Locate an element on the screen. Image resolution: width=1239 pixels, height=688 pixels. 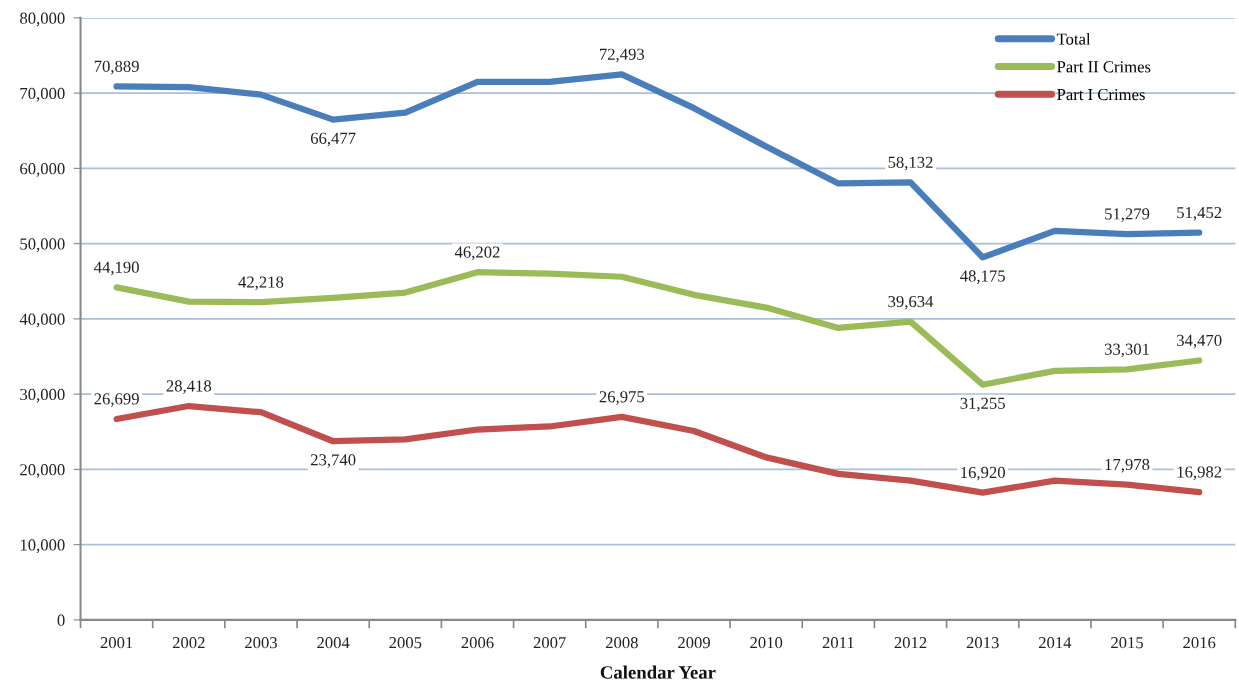
data-label: 33,301 is located at coordinates (1126, 350).